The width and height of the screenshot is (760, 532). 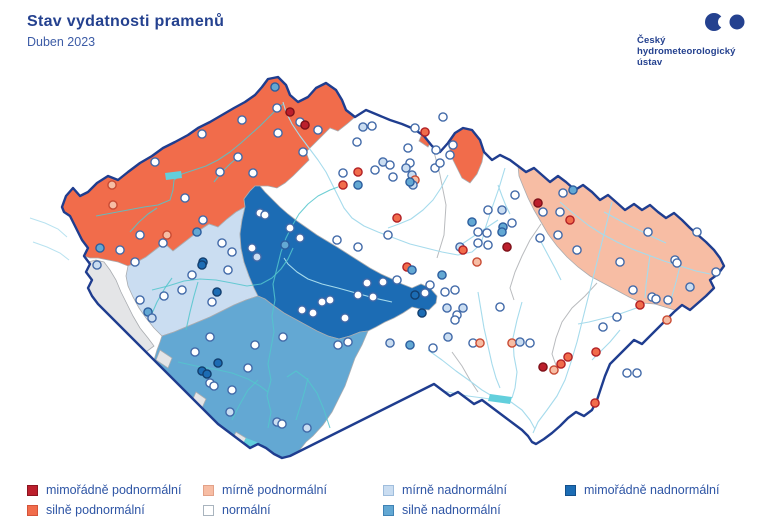 I want to click on chmu-logo-text: Český hydrometeorologický ústav, so click(x=686, y=52).